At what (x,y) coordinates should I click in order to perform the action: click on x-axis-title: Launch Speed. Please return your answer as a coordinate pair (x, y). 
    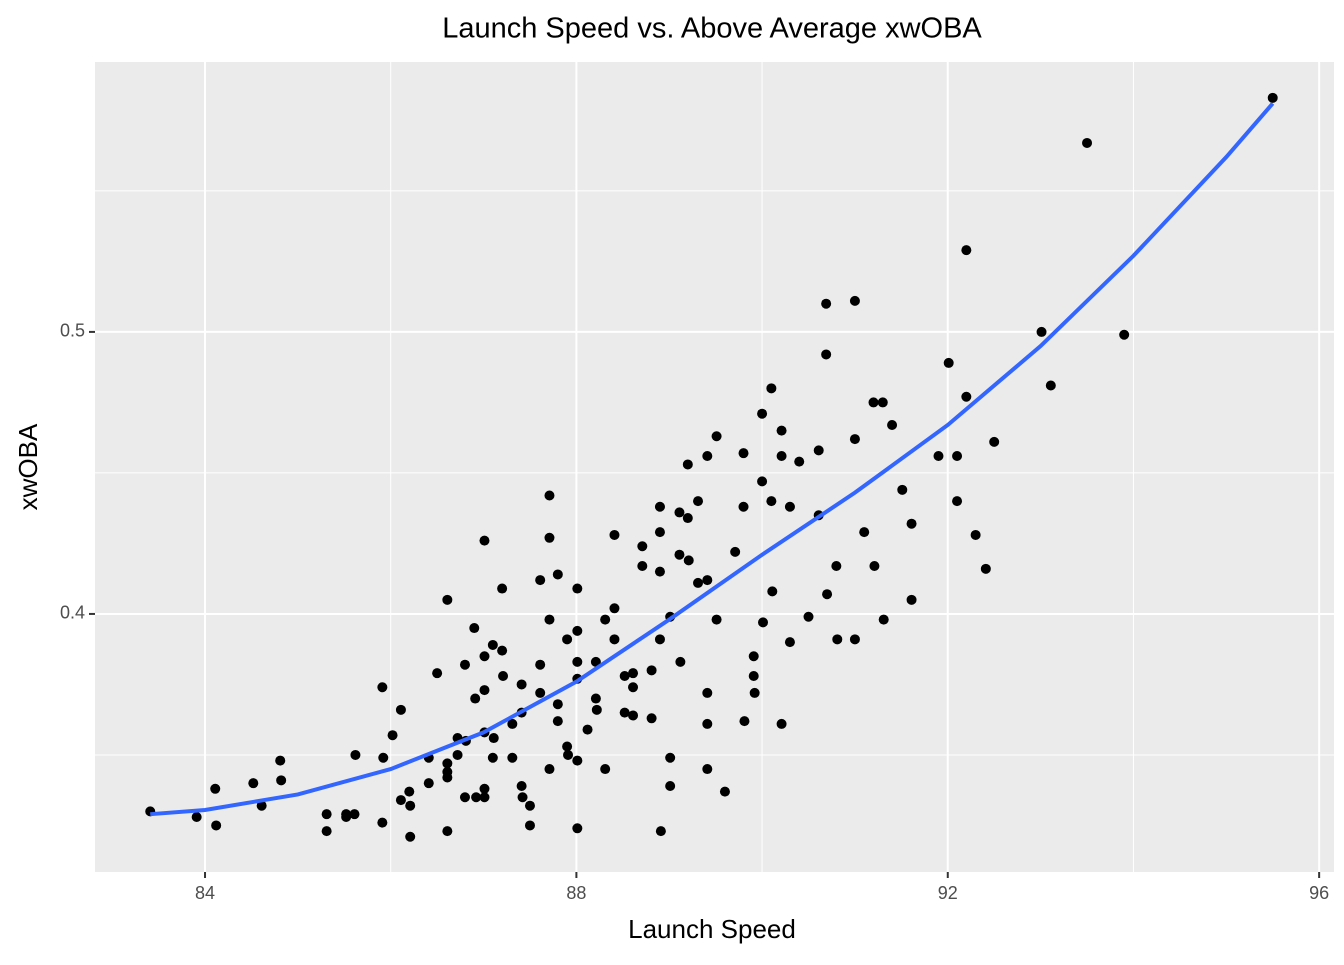
    Looking at the image, I should click on (712, 929).